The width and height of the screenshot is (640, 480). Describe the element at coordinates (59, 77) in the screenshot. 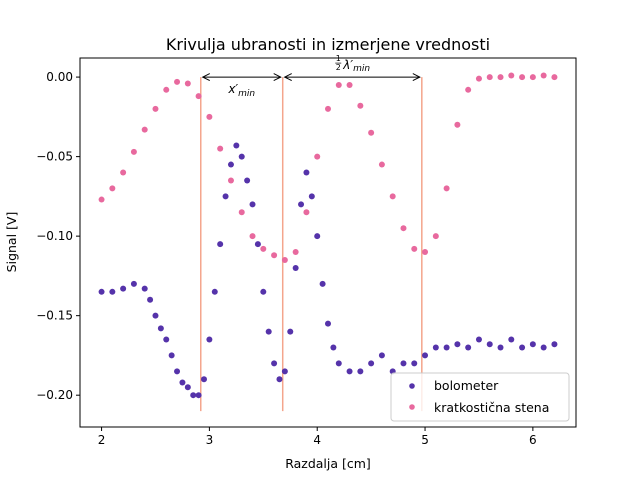

I see `y-tick-label: 0.00` at that location.